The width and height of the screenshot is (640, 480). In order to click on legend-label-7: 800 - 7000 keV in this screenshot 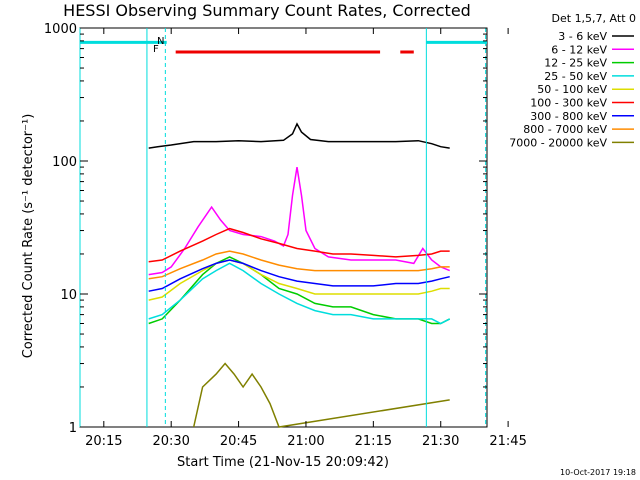, I will do `click(565, 129)`.